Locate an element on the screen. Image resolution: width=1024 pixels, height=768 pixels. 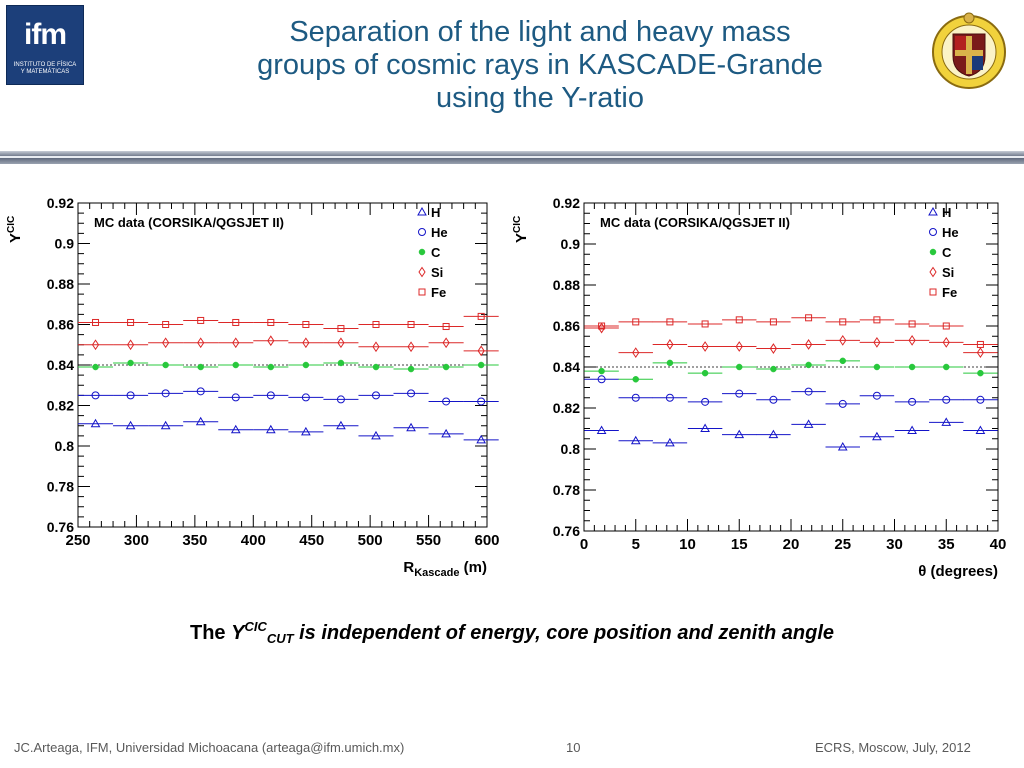
legend-label-Si: Si is located at coordinates (948, 272).